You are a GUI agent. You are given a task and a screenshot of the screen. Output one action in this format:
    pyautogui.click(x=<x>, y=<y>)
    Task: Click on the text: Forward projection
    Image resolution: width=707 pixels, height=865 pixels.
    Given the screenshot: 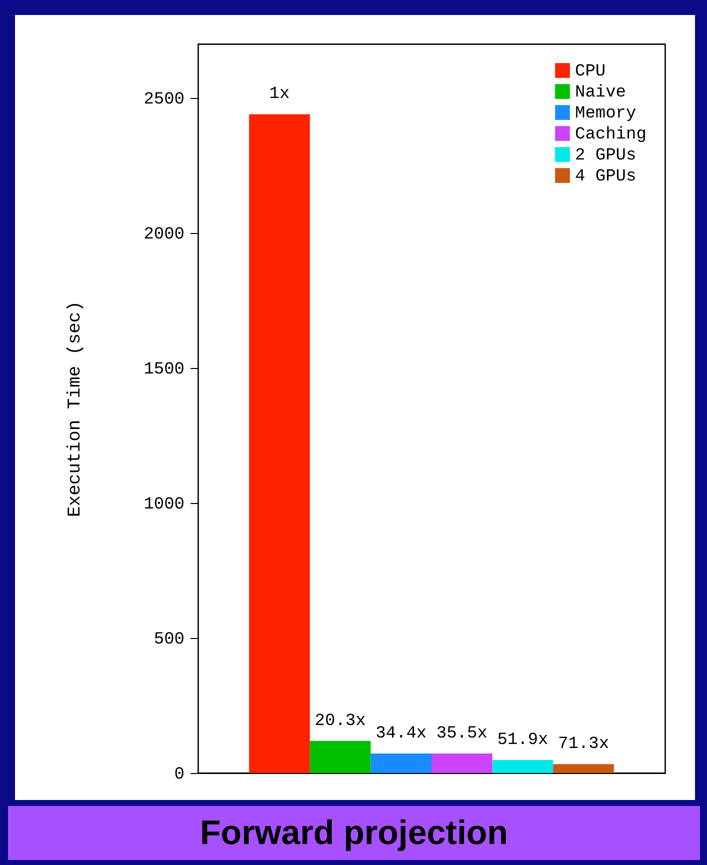 What is the action you would take?
    pyautogui.click(x=354, y=833)
    